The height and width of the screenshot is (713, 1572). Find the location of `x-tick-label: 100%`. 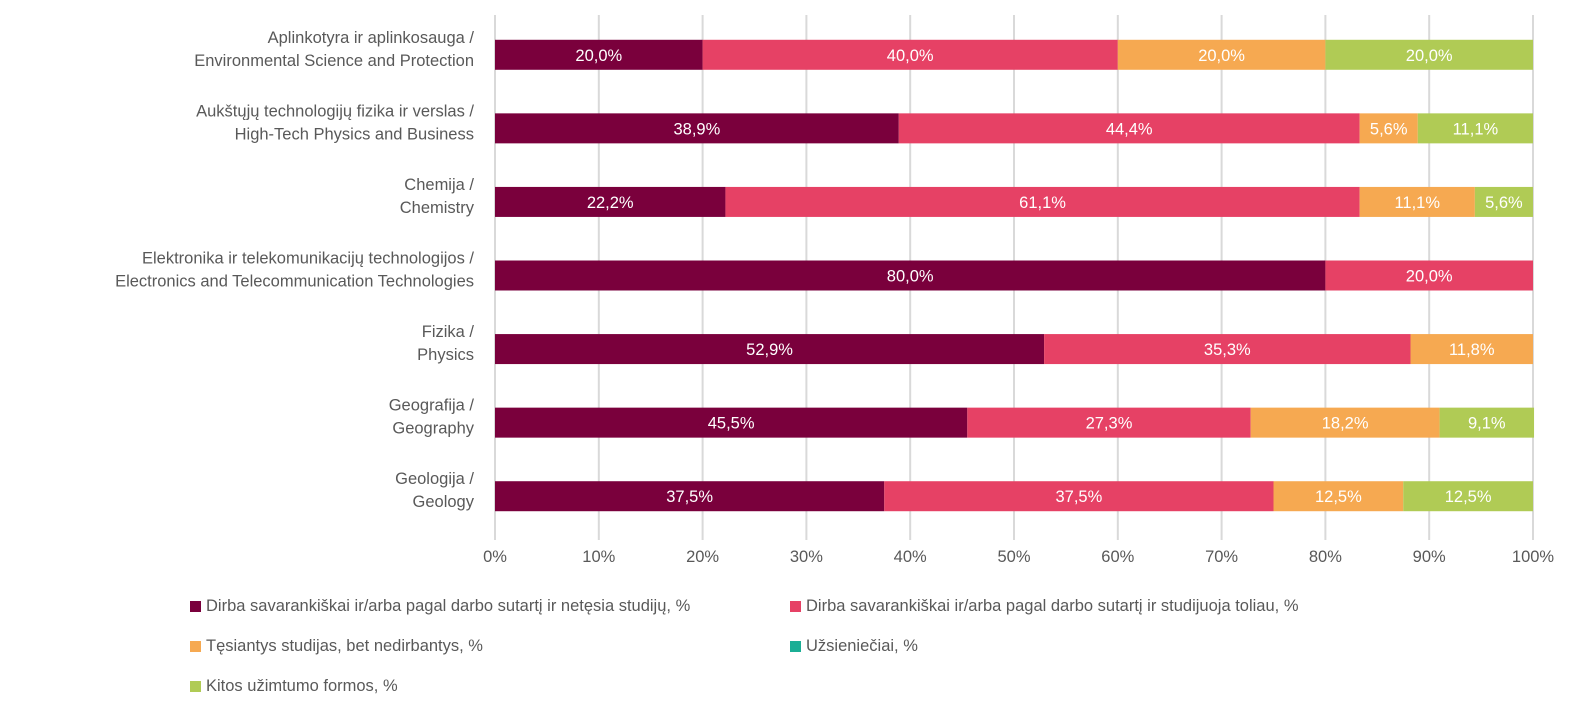

x-tick-label: 100% is located at coordinates (1533, 557).